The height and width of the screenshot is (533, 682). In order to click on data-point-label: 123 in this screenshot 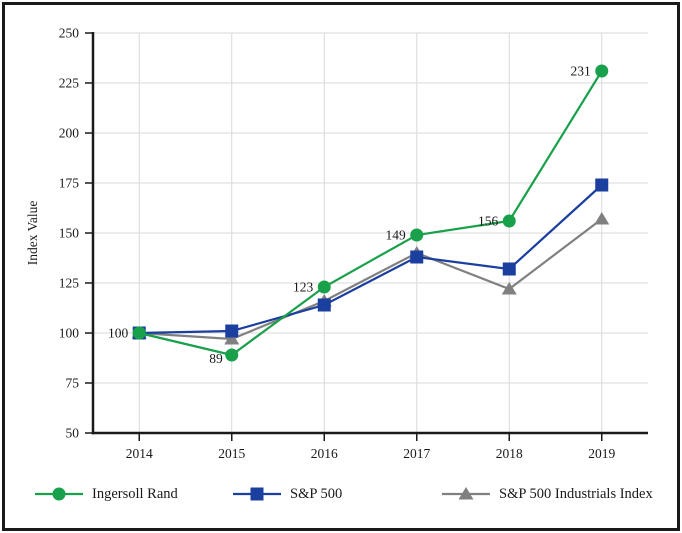, I will do `click(303, 287)`.